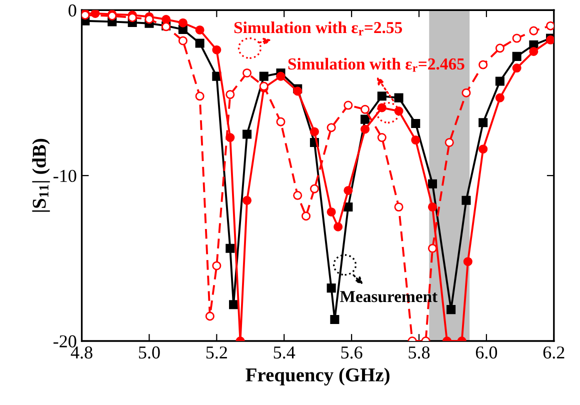  What do you see at coordinates (81, 352) in the screenshot?
I see `x-tick-label: 4.8` at bounding box center [81, 352].